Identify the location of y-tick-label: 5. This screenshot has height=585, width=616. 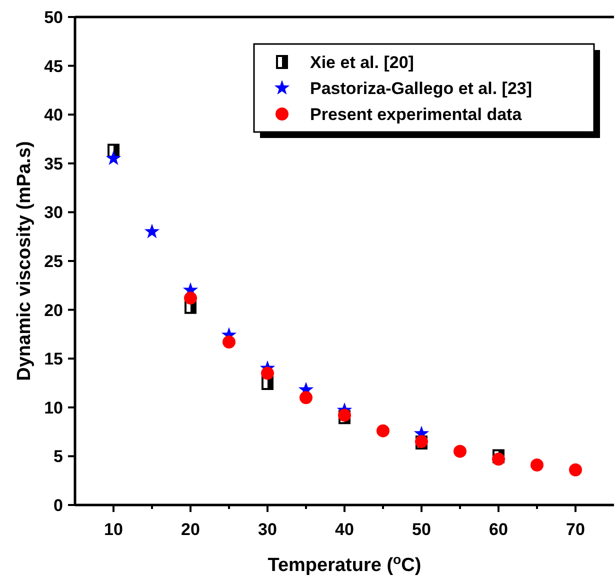
(58, 456).